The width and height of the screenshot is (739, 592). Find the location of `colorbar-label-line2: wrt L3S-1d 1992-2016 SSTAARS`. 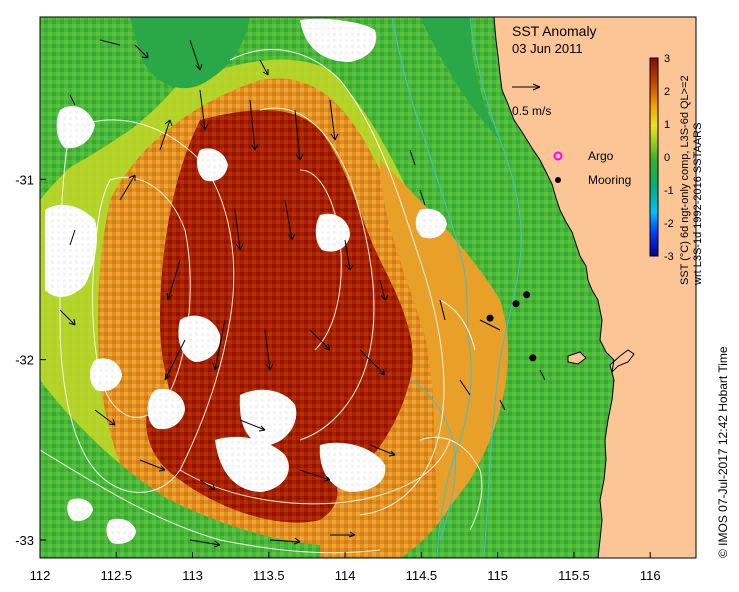

colorbar-label-line2: wrt L3S-1d 1992-2016 SSTAARS is located at coordinates (698, 204).